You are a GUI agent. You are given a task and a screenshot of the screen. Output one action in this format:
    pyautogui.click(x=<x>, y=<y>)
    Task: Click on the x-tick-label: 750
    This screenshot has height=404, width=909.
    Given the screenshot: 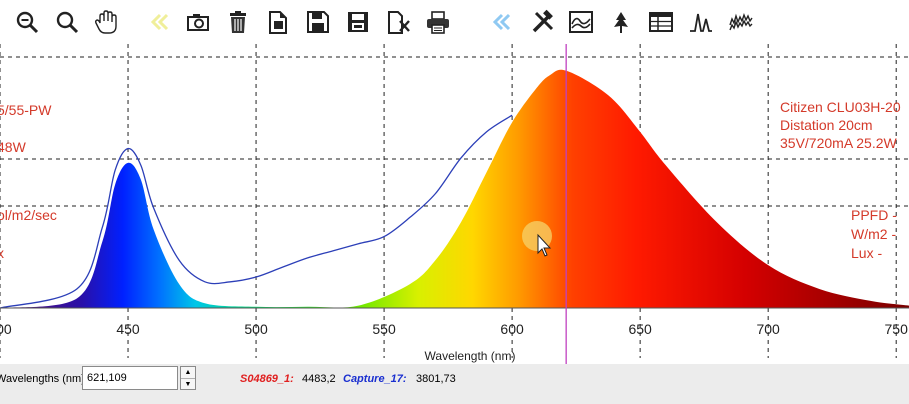 What is the action you would take?
    pyautogui.click(x=897, y=329)
    